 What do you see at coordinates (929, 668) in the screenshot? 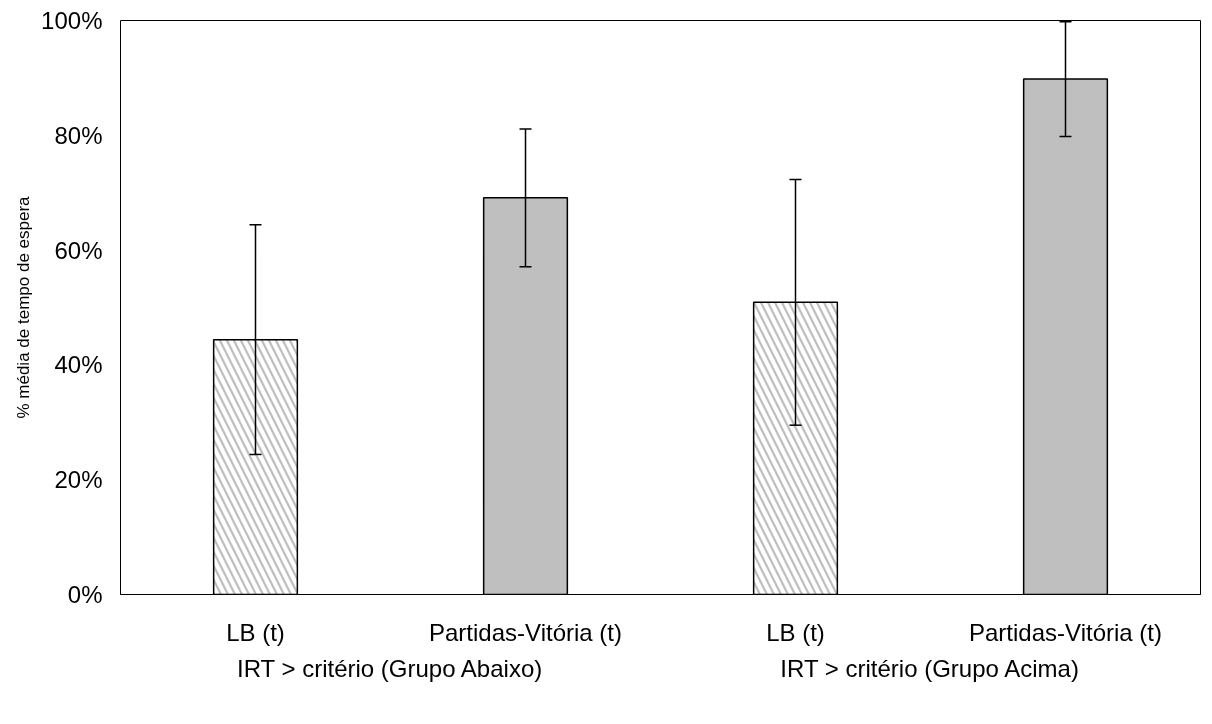
I see `text: IRT > critério (Grupo Acima)` at bounding box center [929, 668].